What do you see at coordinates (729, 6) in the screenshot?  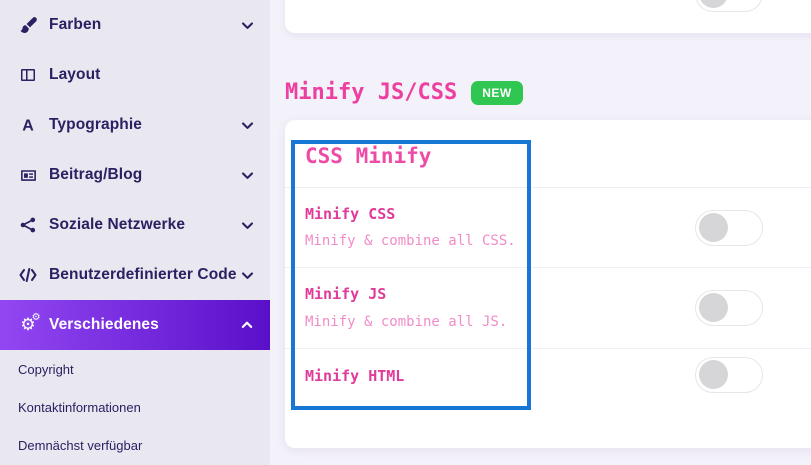 I see `toggle-switch-off` at bounding box center [729, 6].